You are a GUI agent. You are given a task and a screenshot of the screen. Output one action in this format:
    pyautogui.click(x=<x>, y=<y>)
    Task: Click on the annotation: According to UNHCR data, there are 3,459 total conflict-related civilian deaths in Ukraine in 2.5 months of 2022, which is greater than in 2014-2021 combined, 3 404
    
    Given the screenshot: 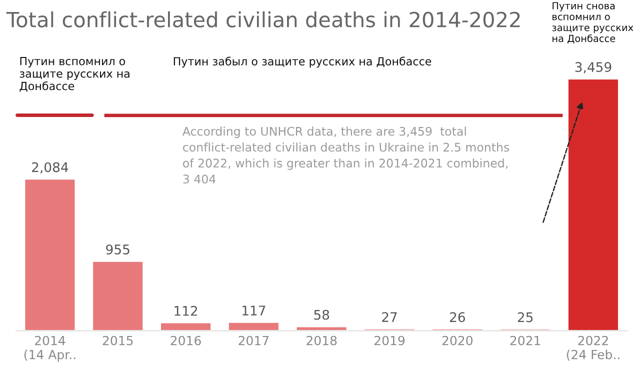 What is the action you would take?
    pyautogui.click(x=346, y=155)
    